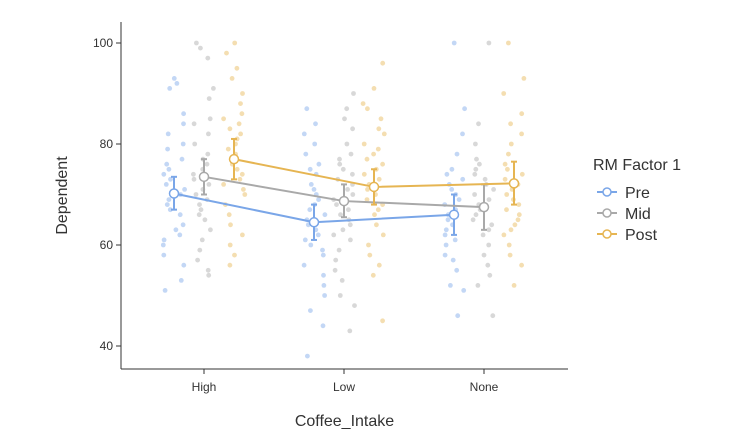 The image size is (739, 446). I want to click on y-ticks: 40 60 80 100, so click(107, 194).